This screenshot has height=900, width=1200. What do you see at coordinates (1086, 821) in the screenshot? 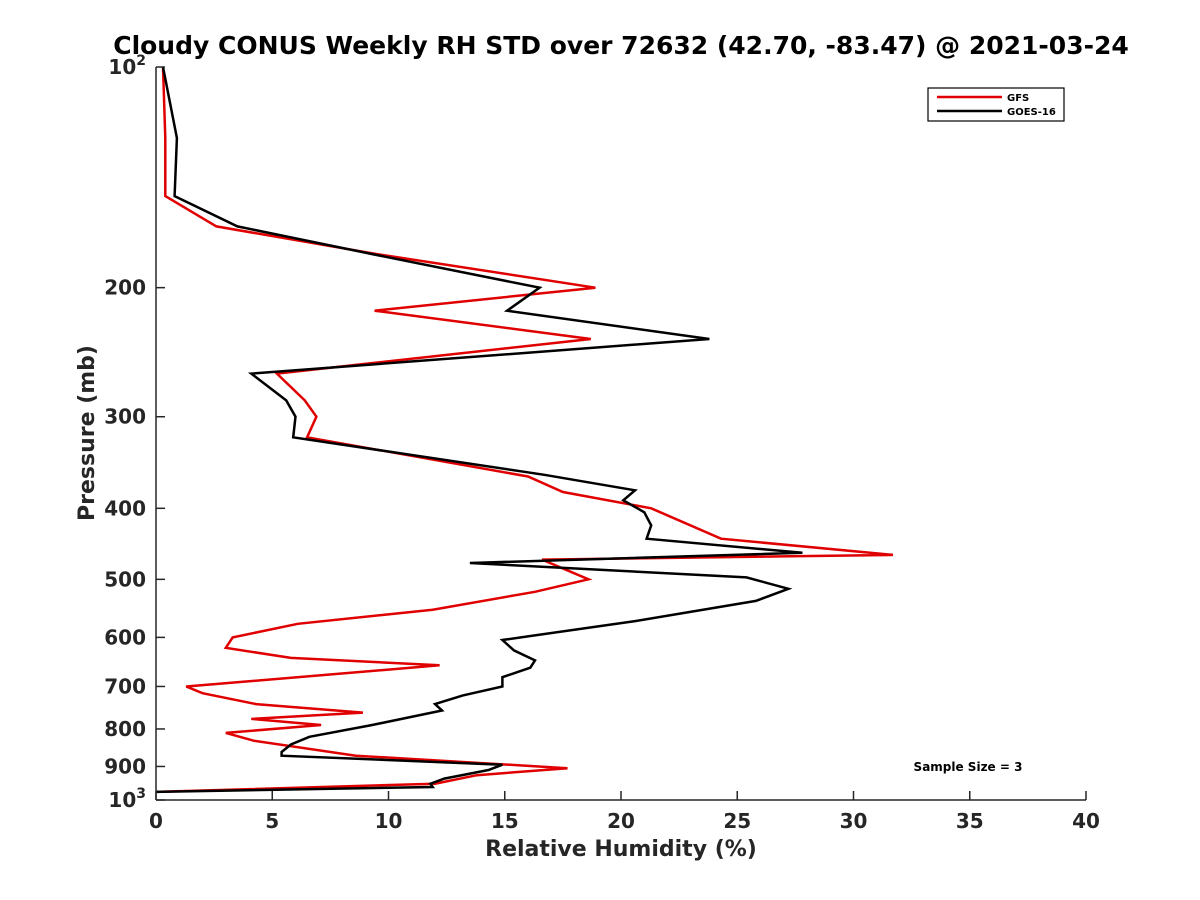
I see `x-tick-label: 40` at bounding box center [1086, 821].